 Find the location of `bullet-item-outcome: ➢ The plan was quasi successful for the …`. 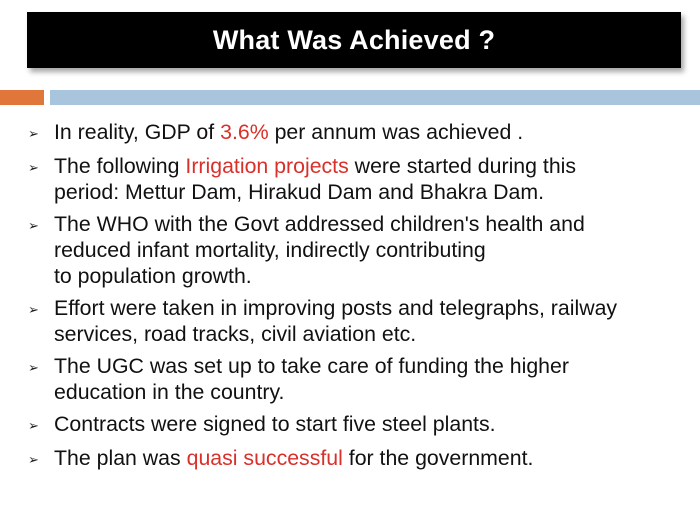

bullet-item-outcome: ➢ The plan was quasi successful for the … is located at coordinates (358, 459).